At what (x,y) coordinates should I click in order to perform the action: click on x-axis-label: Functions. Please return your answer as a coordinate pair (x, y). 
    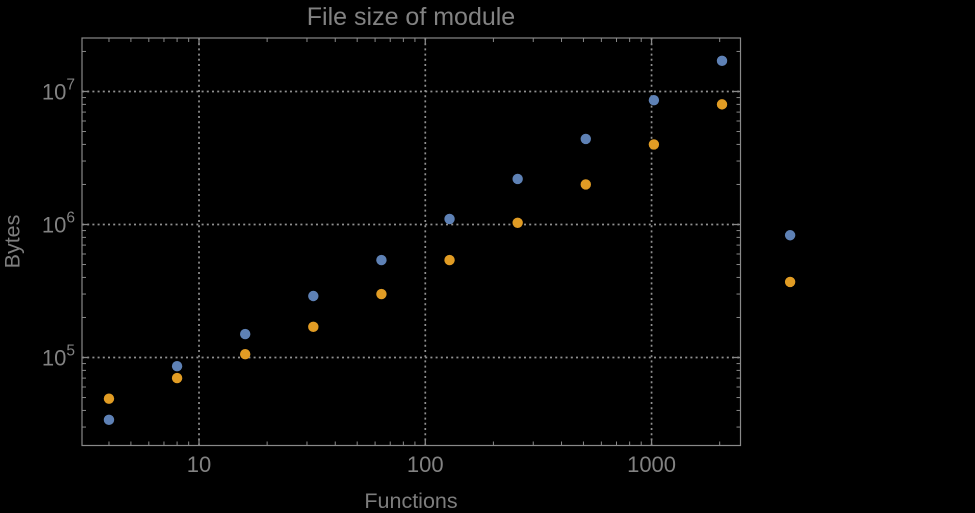
    Looking at the image, I should click on (411, 501).